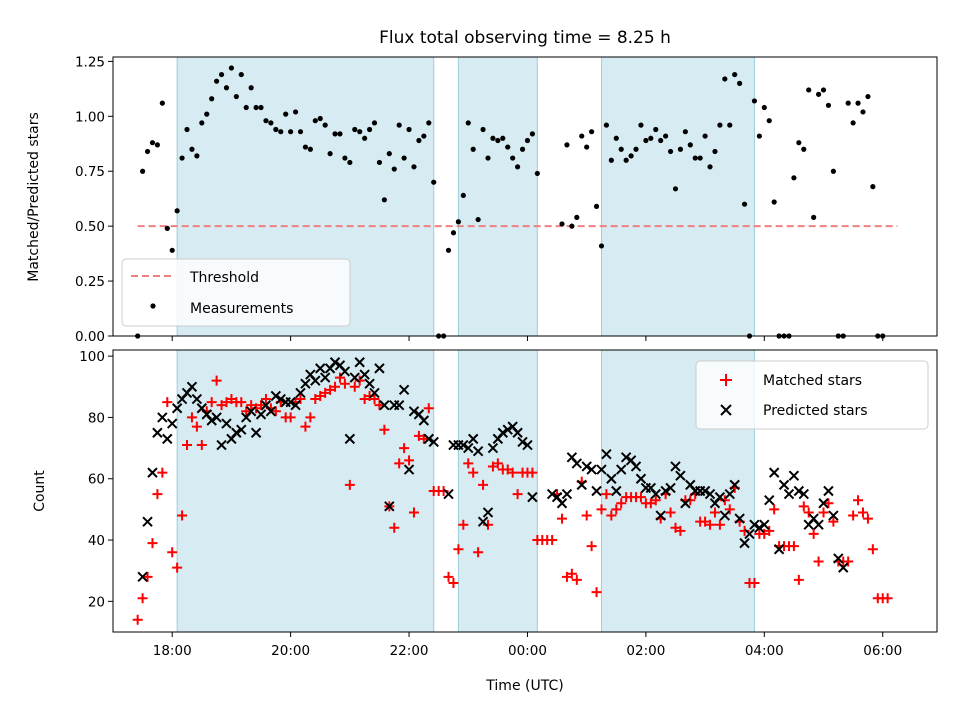 Image resolution: width=960 pixels, height=720 pixels. I want to click on y-tick-label: 1.25, so click(90, 62).